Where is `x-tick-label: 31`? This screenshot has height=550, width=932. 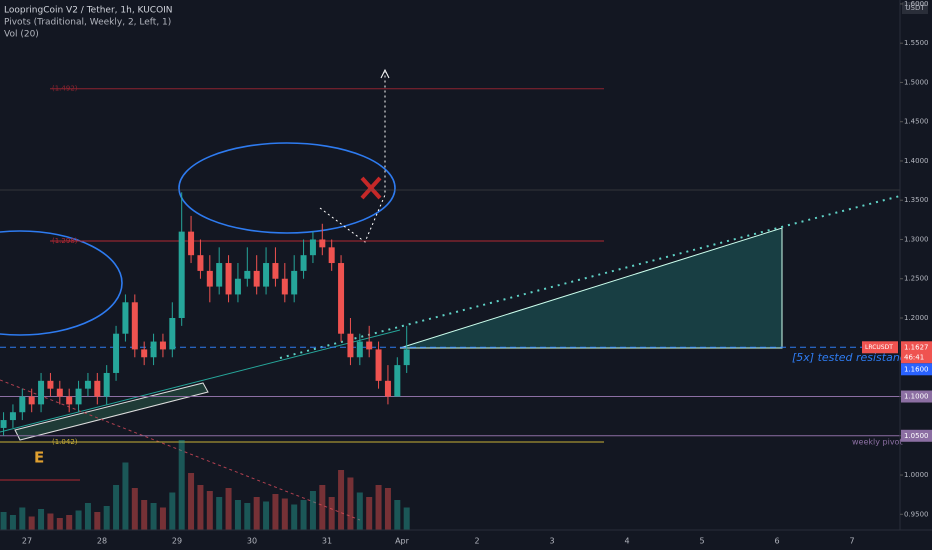 x-tick-label: 31 is located at coordinates (327, 541).